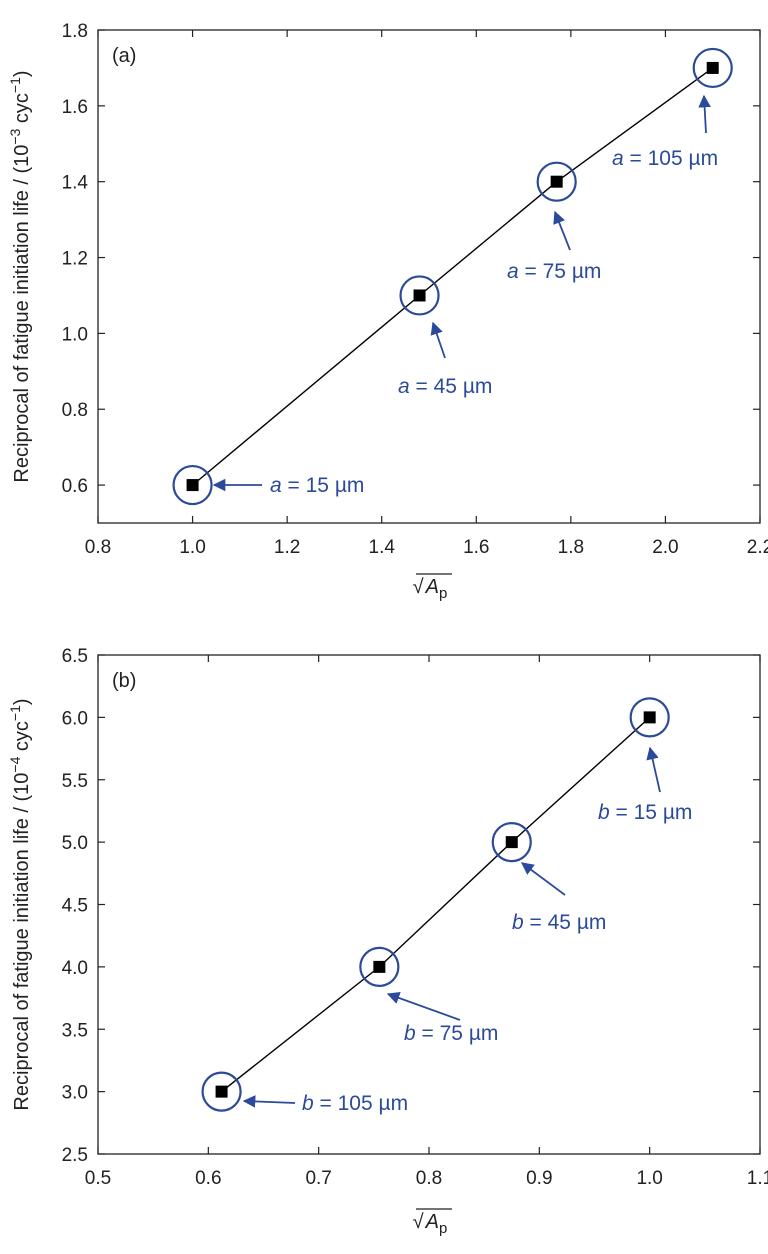  What do you see at coordinates (75, 1030) in the screenshot?
I see `y-tick-label: 3.5` at bounding box center [75, 1030].